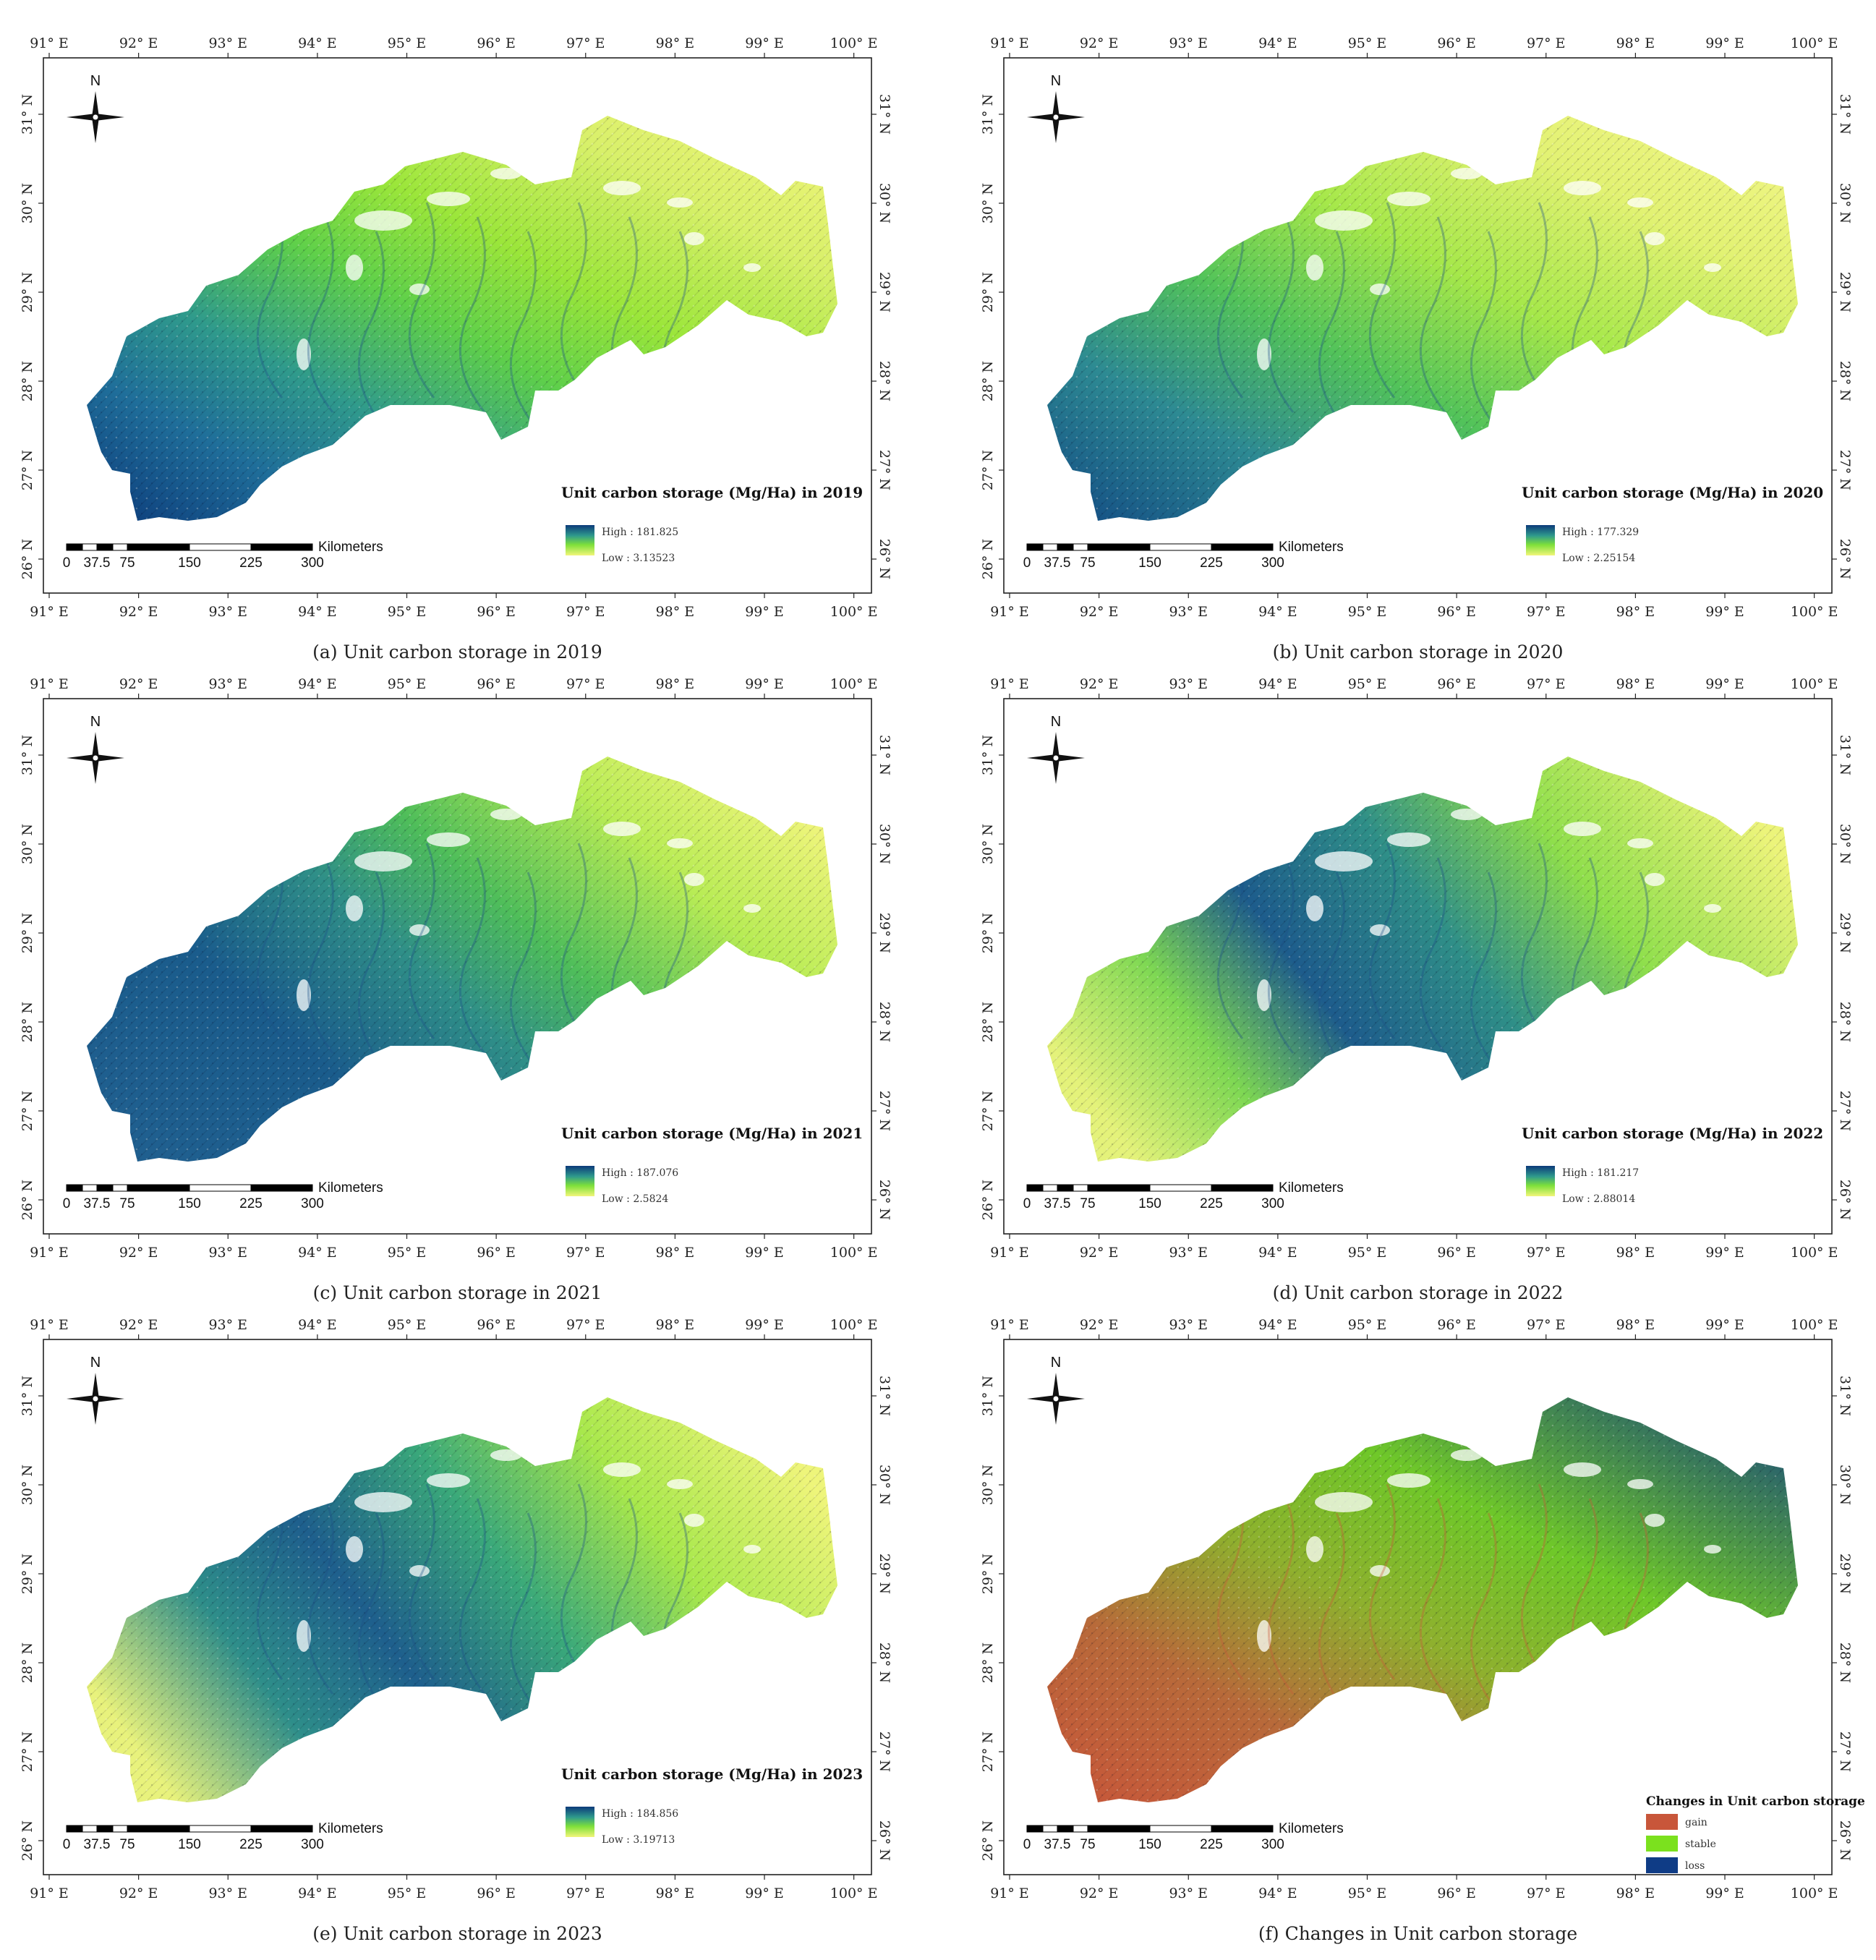 The width and height of the screenshot is (1876, 1960). Describe the element at coordinates (82, 1398) in the screenshot. I see `north-arrow-west` at that location.